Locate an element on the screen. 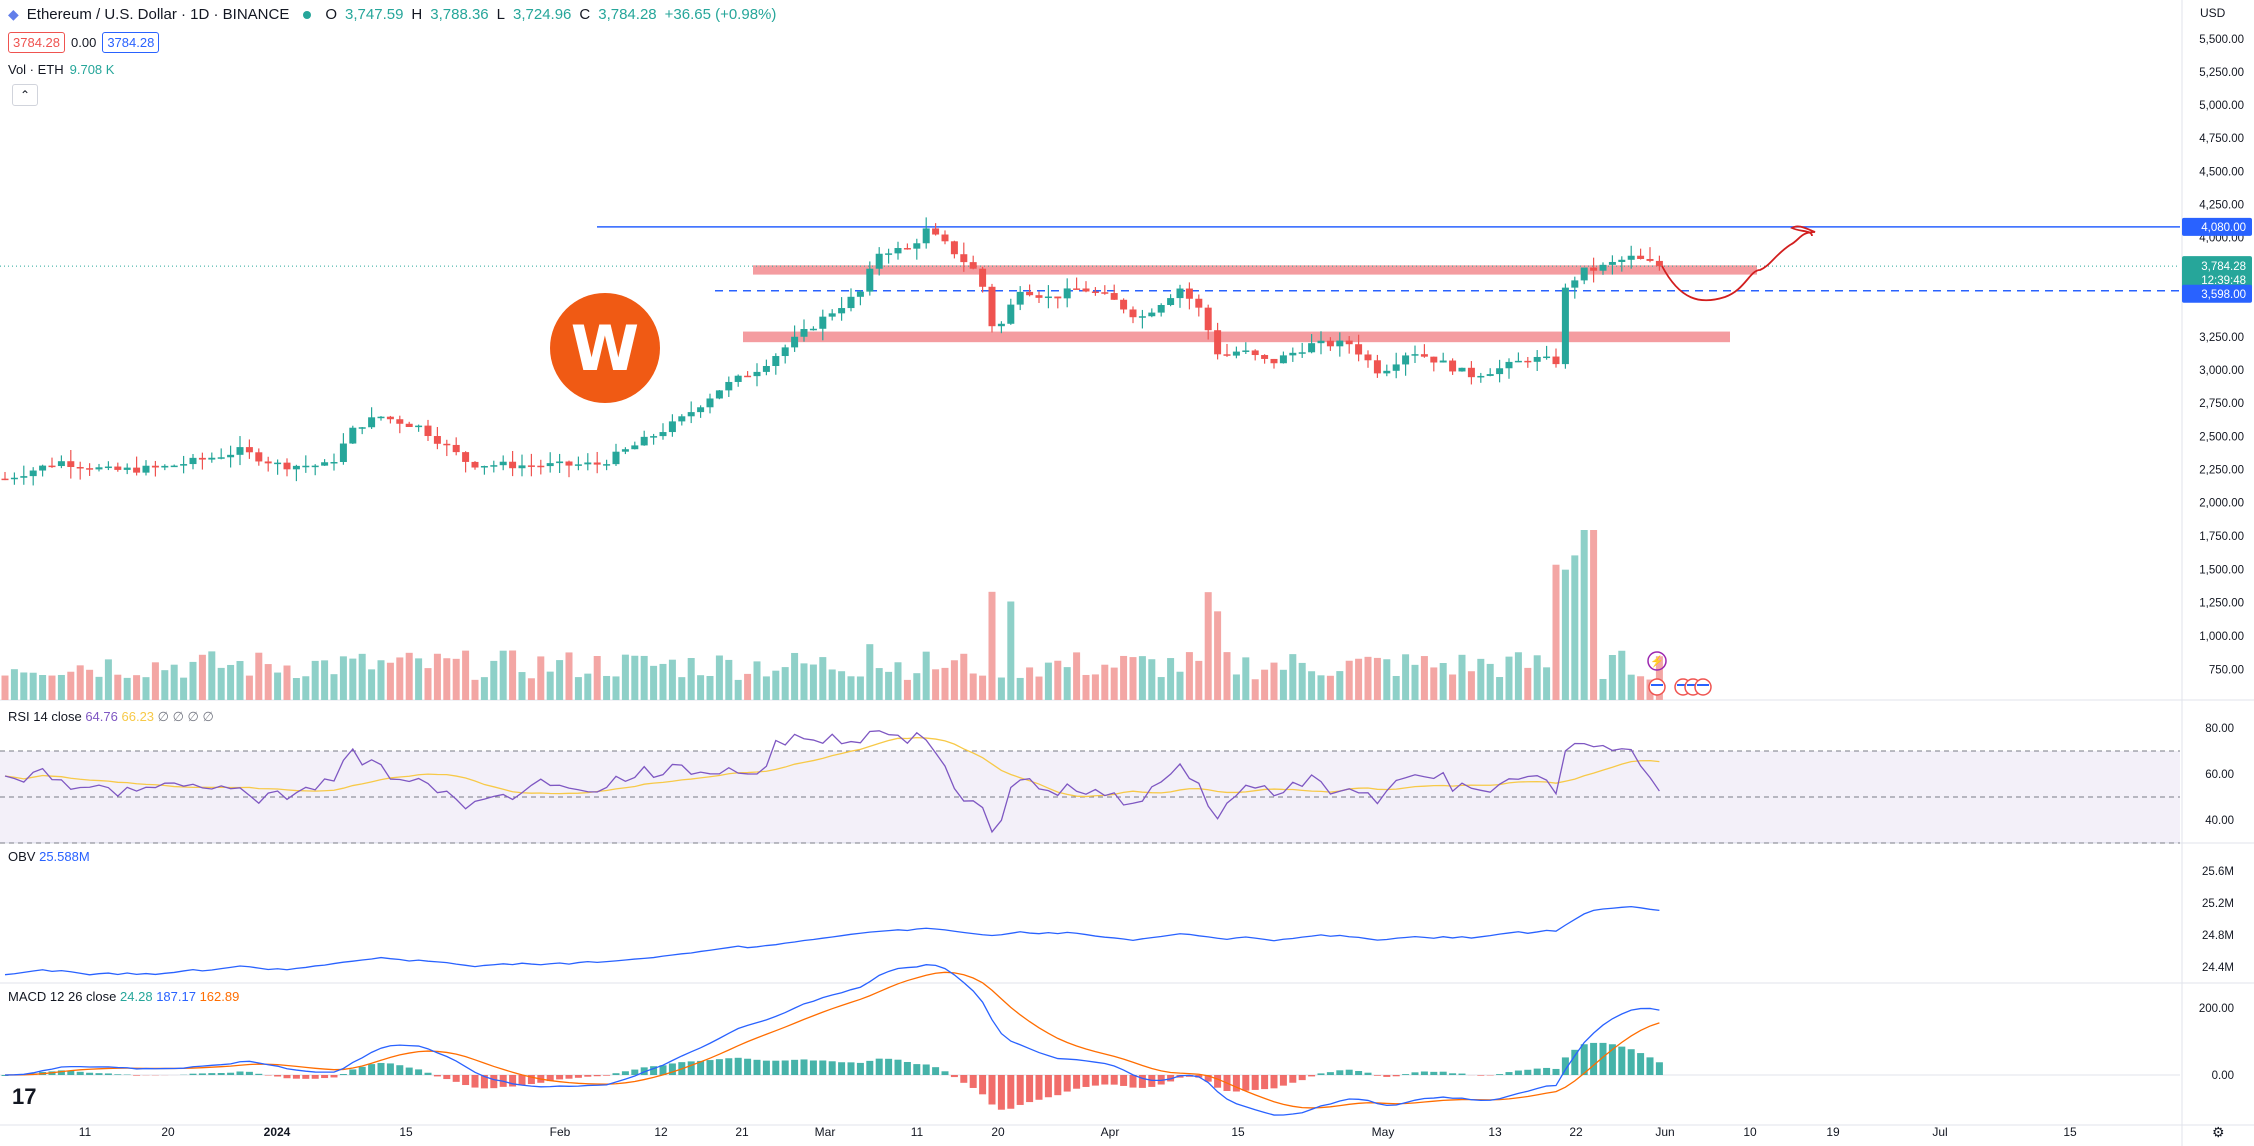 The width and height of the screenshot is (2254, 1146). market-status-icon is located at coordinates (307, 14).